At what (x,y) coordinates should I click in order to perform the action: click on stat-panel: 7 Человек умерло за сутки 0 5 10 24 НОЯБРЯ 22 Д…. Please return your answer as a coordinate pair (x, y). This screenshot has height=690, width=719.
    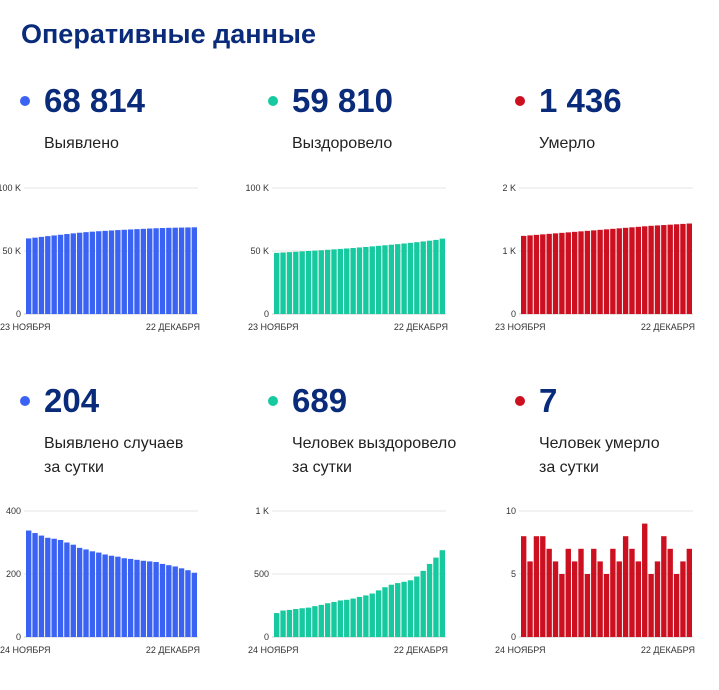
    Looking at the image, I should click on (607, 535).